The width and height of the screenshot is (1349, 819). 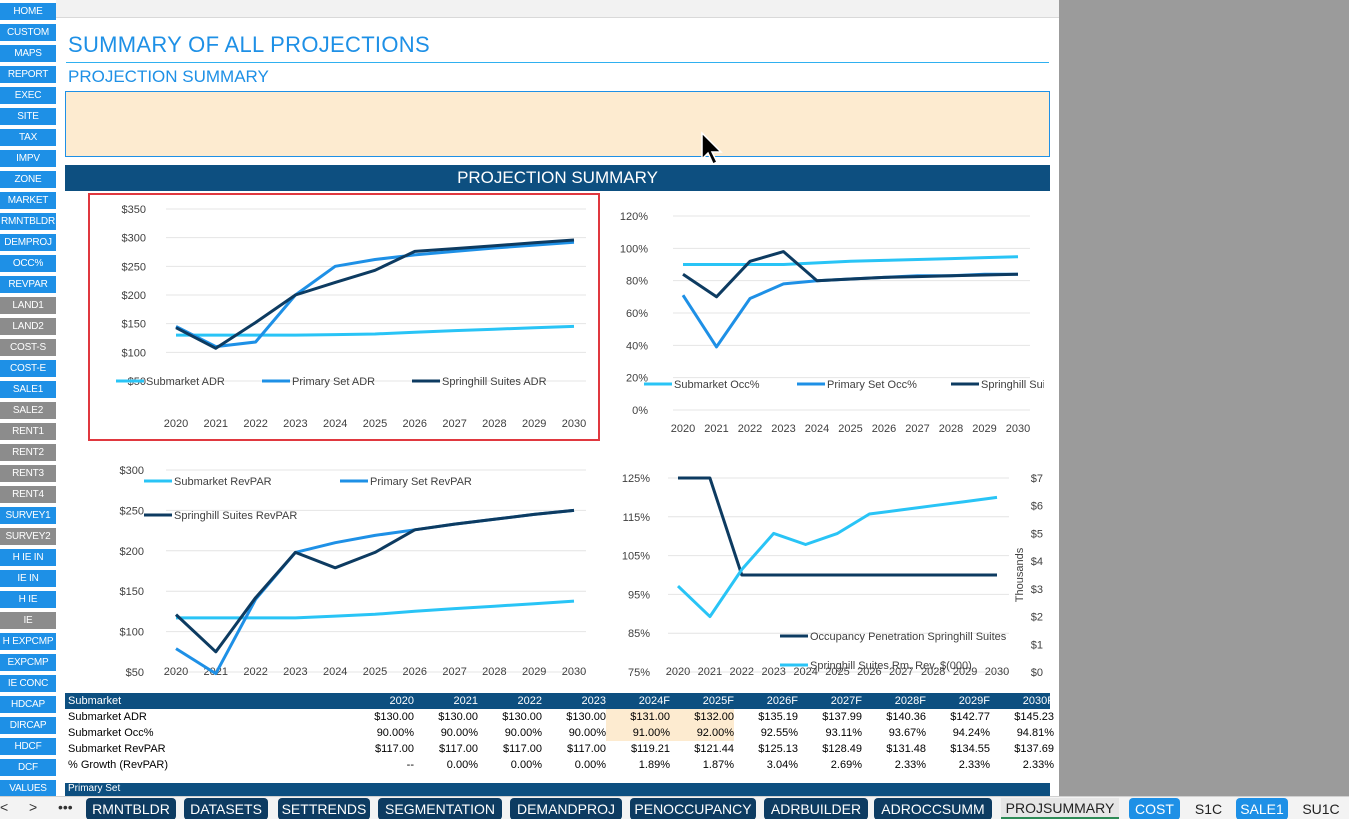 What do you see at coordinates (28, 390) in the screenshot?
I see `nav-button-sale1: SALE1` at bounding box center [28, 390].